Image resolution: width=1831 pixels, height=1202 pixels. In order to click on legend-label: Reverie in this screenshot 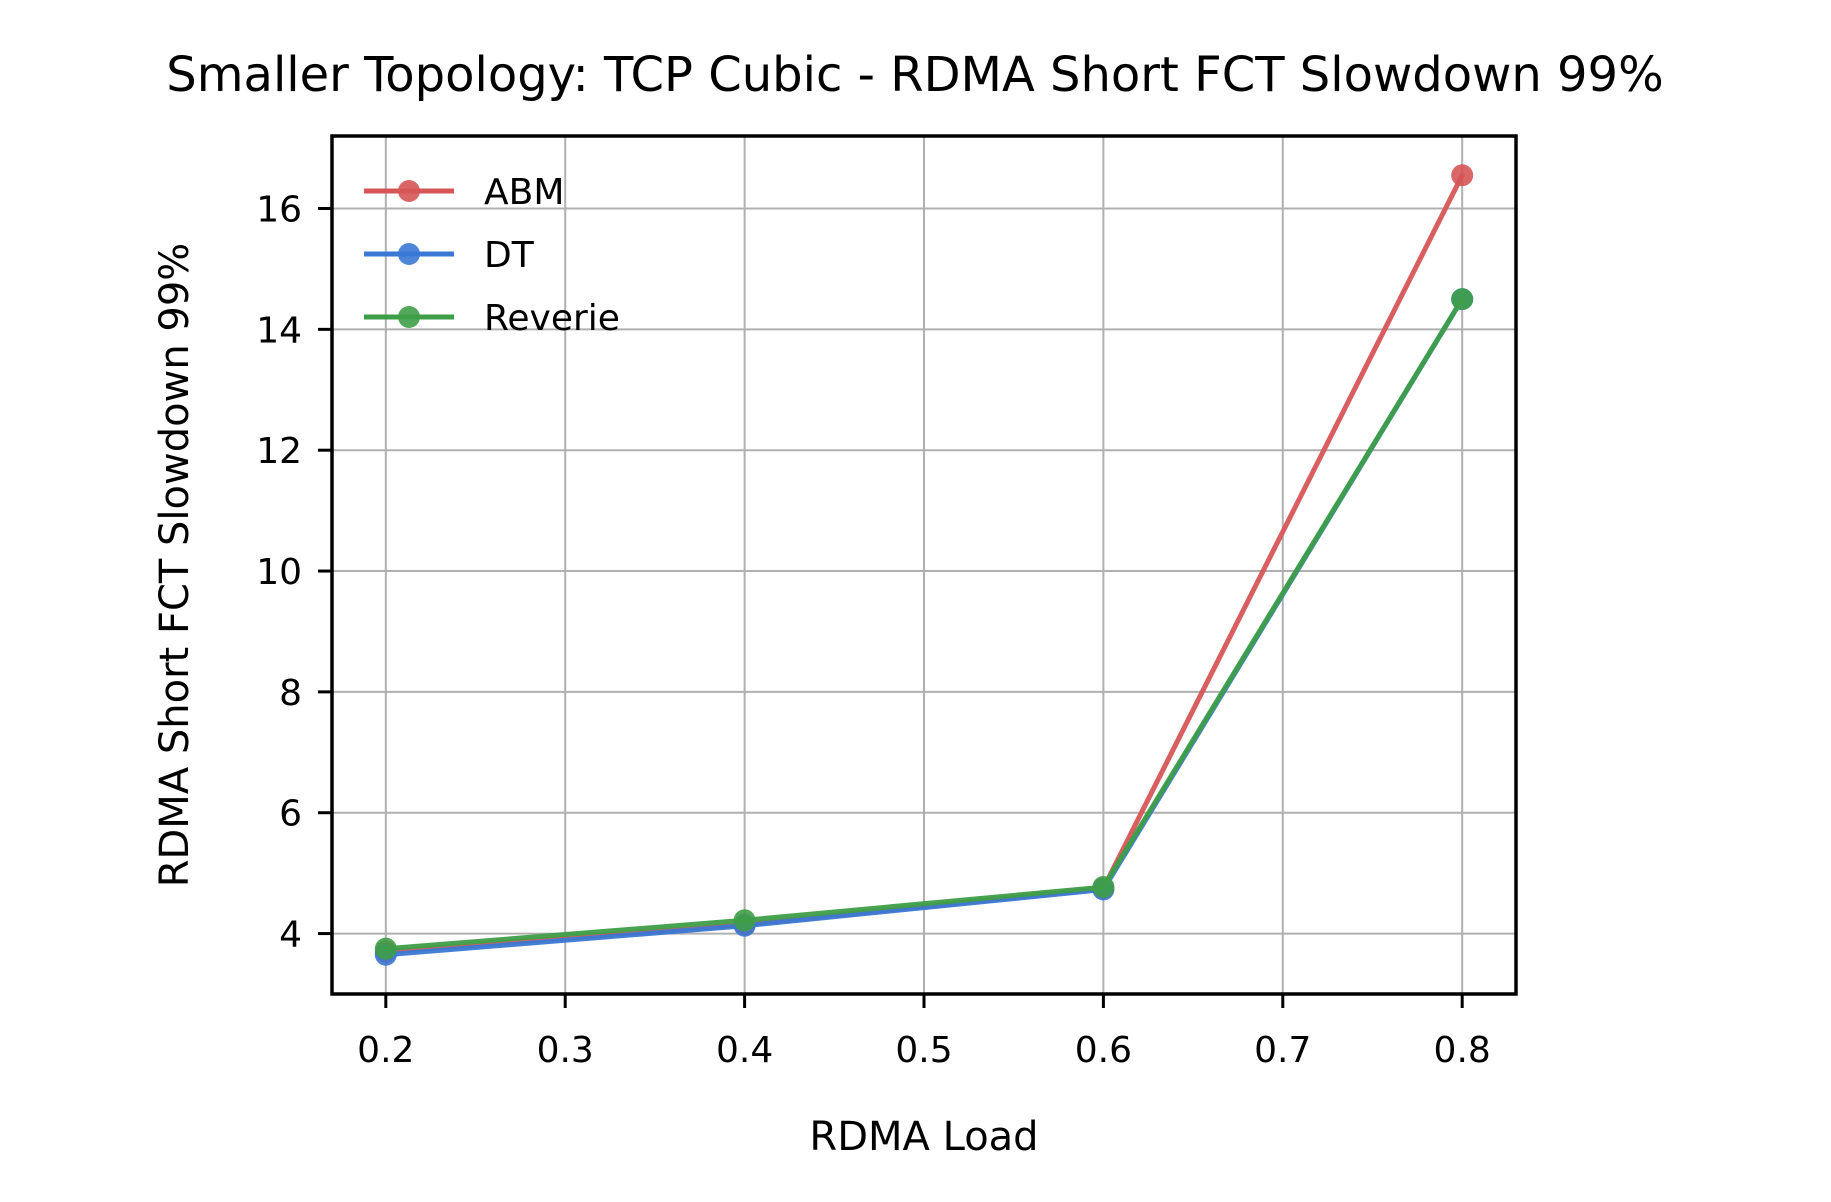, I will do `click(552, 318)`.